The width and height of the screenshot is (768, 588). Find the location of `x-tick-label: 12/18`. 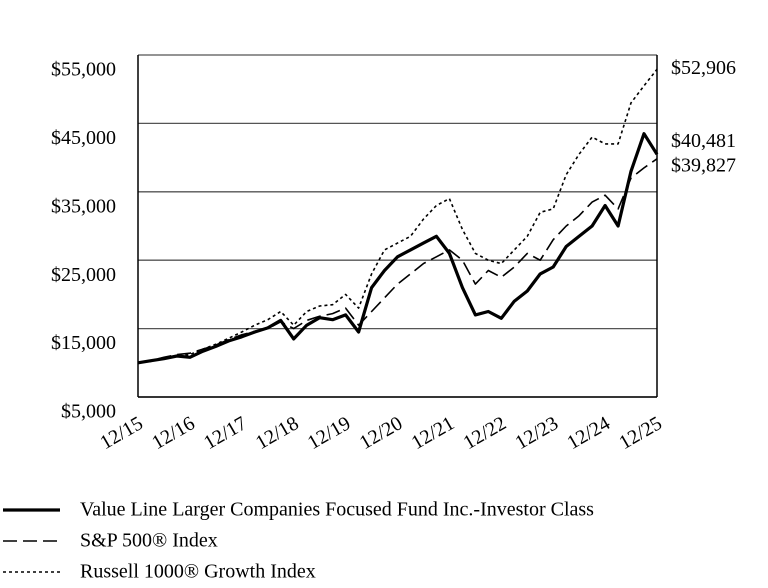

x-tick-label: 12/18 is located at coordinates (277, 433).